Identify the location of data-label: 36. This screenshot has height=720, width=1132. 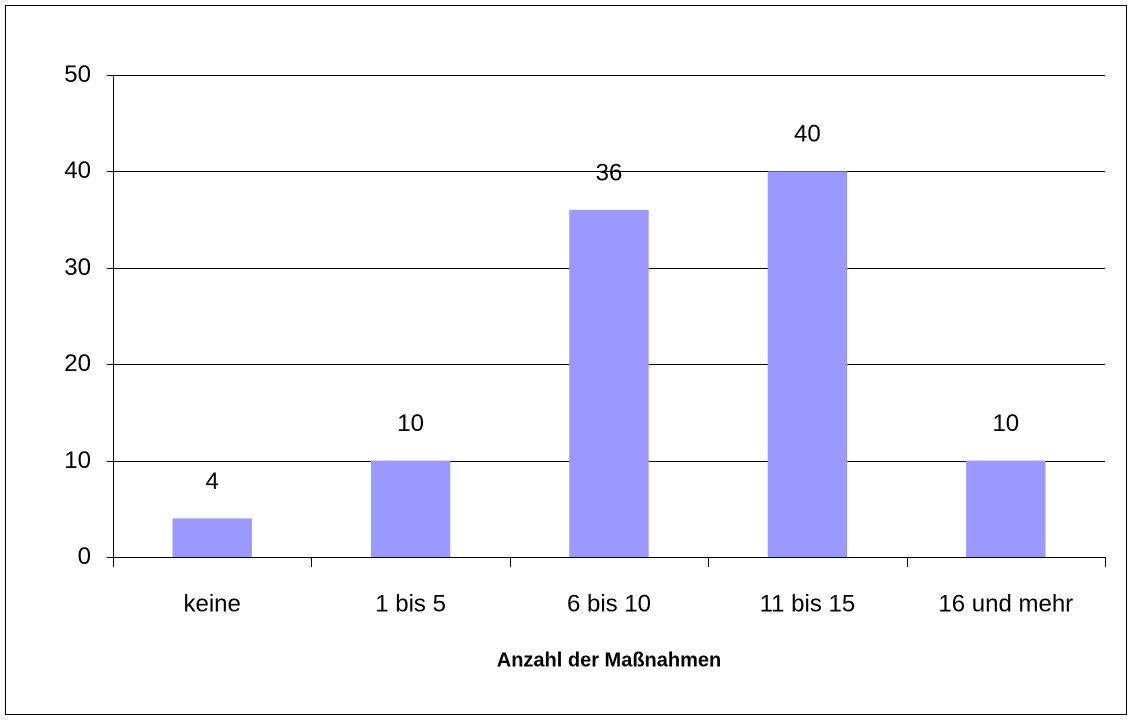
(609, 172).